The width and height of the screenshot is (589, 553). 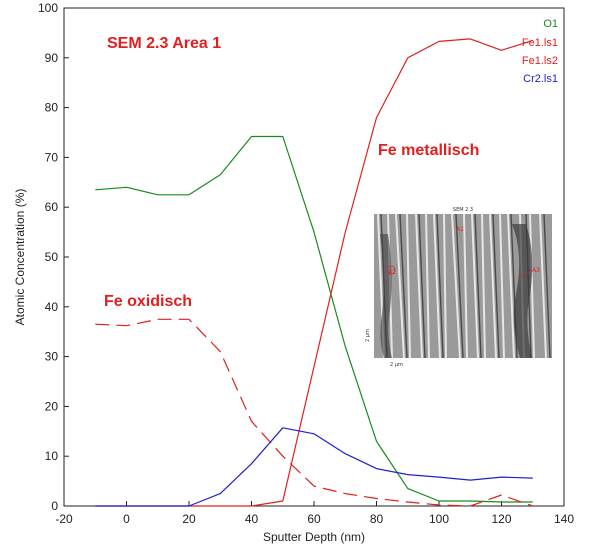 What do you see at coordinates (48, 8) in the screenshot?
I see `y-tick-label: 100` at bounding box center [48, 8].